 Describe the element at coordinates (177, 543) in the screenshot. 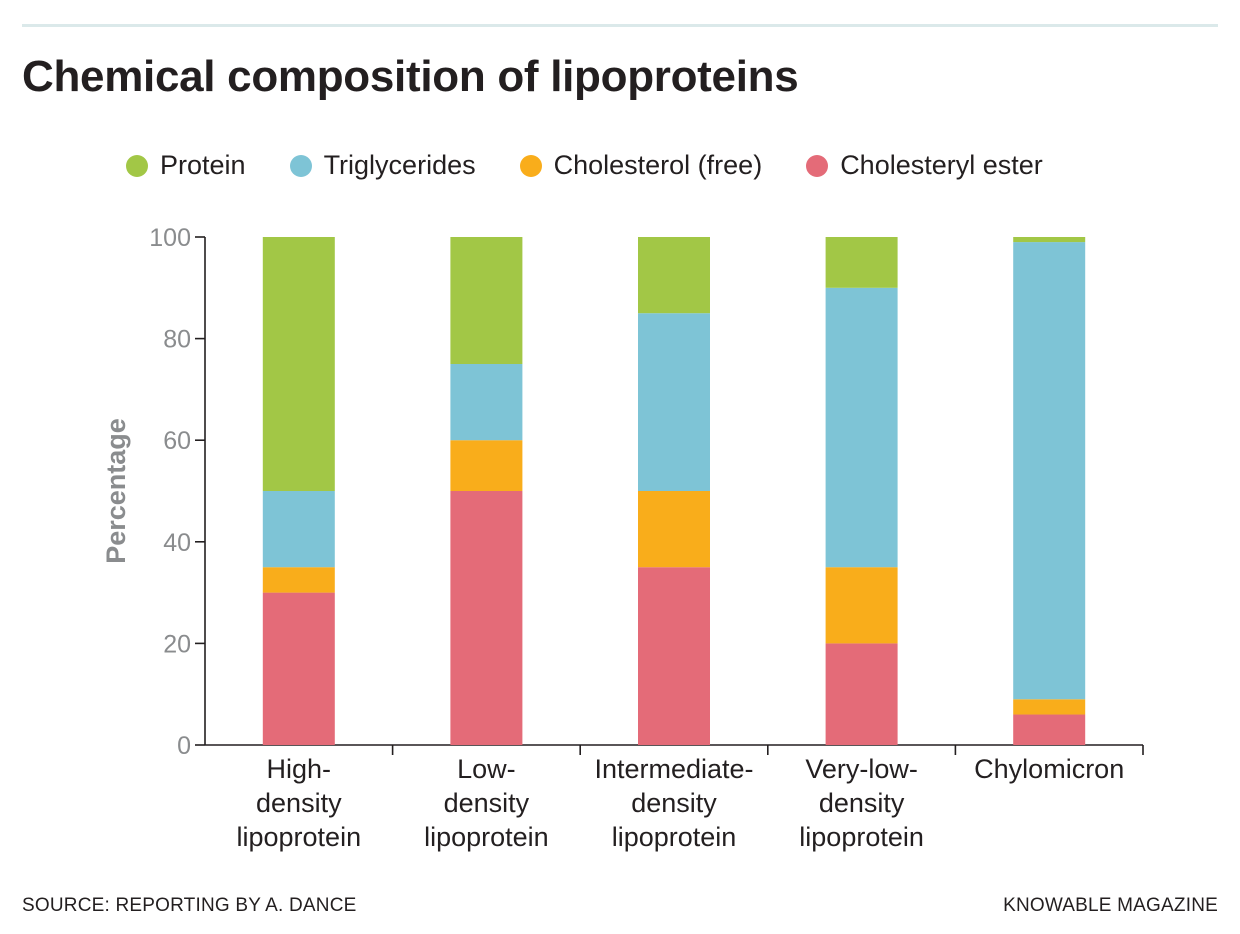

I see `y-tick-label: 40` at that location.